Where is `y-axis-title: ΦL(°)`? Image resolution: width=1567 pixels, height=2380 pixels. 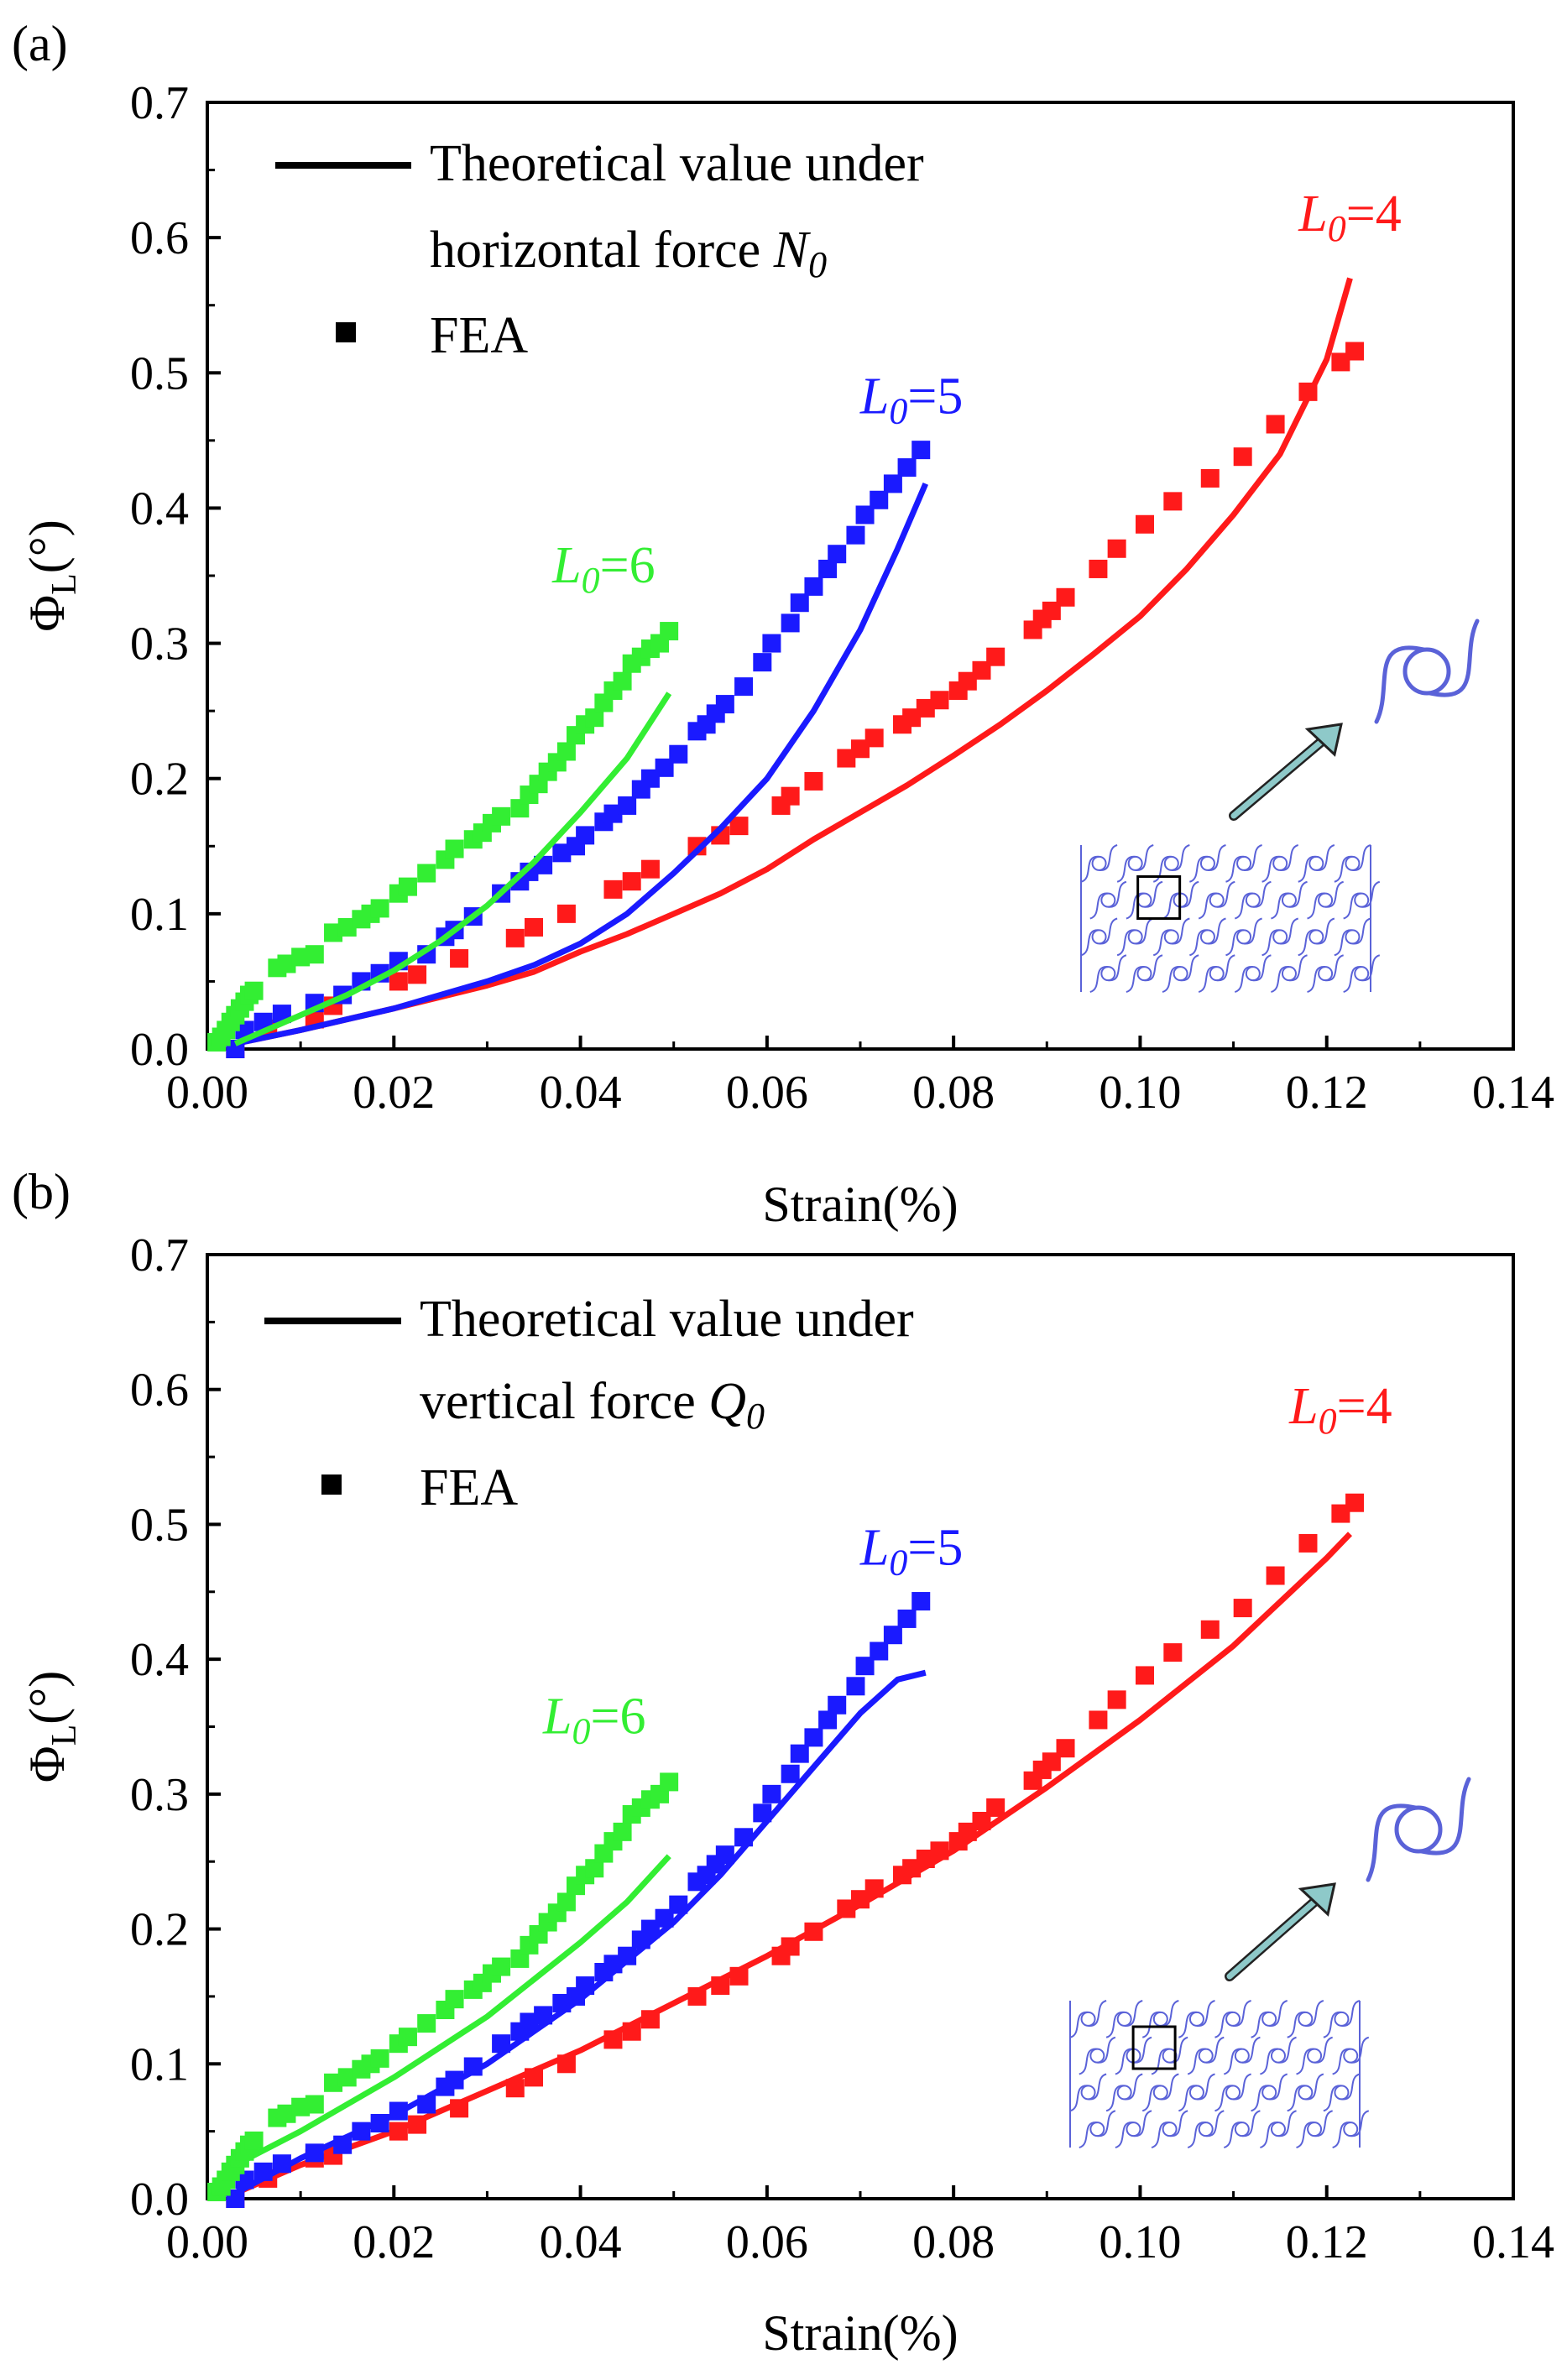
y-axis-title: ΦL(°) is located at coordinates (52, 1726).